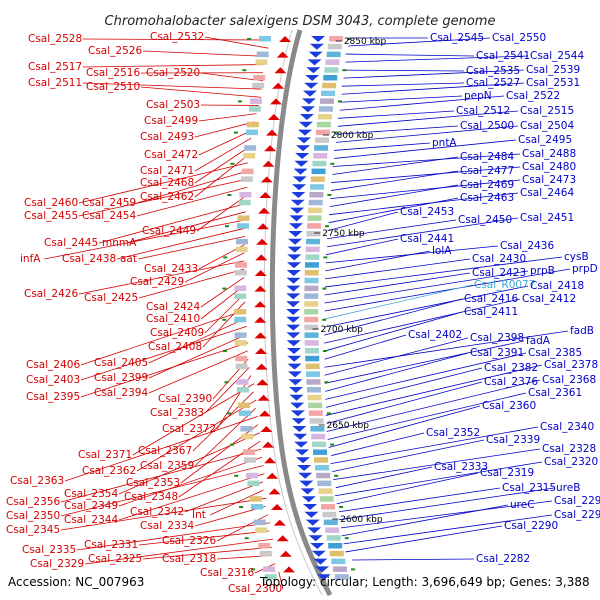  Describe the element at coordinates (504, 285) in the screenshot. I see `gene-label-csal-r0077: Csal_R0077` at that location.